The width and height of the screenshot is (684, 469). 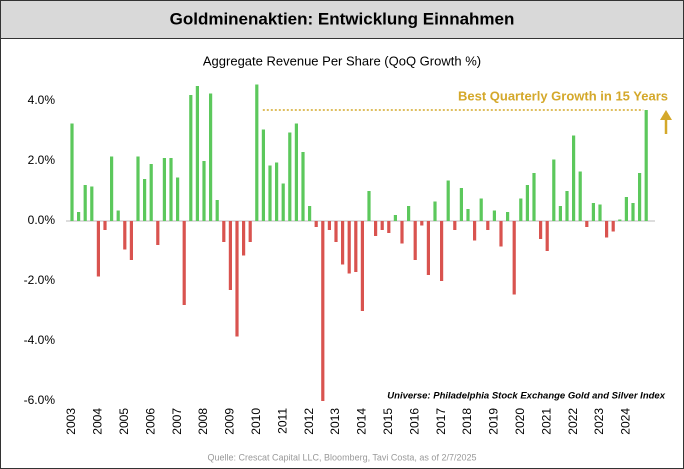 I want to click on y-tick-label: 0.0%, so click(x=42, y=220).